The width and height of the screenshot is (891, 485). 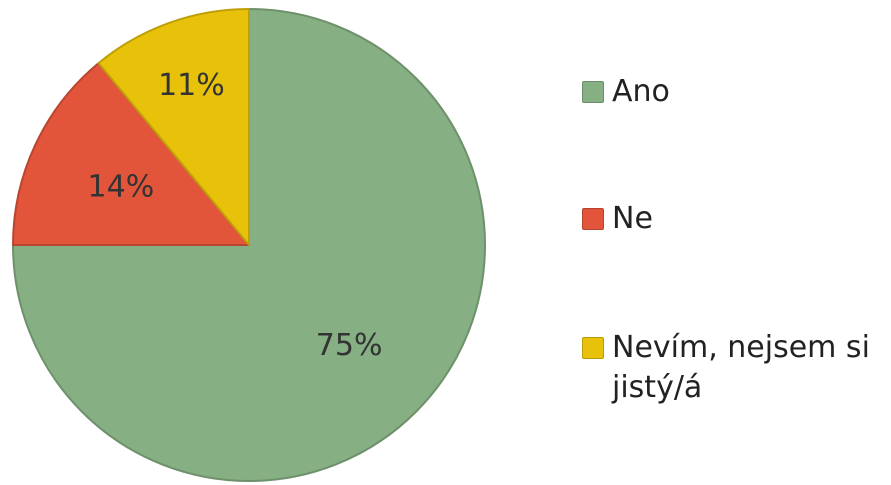 What do you see at coordinates (121, 187) in the screenshot?
I see `slice-label-ne: 14%` at bounding box center [121, 187].